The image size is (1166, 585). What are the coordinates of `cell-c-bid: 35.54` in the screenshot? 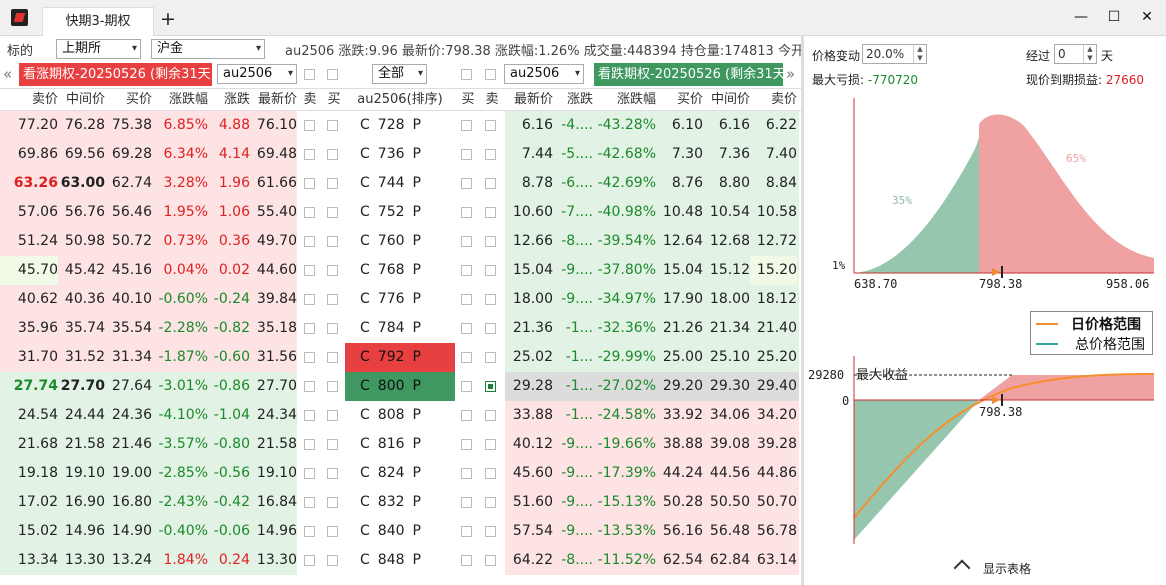 It's located at (131, 328).